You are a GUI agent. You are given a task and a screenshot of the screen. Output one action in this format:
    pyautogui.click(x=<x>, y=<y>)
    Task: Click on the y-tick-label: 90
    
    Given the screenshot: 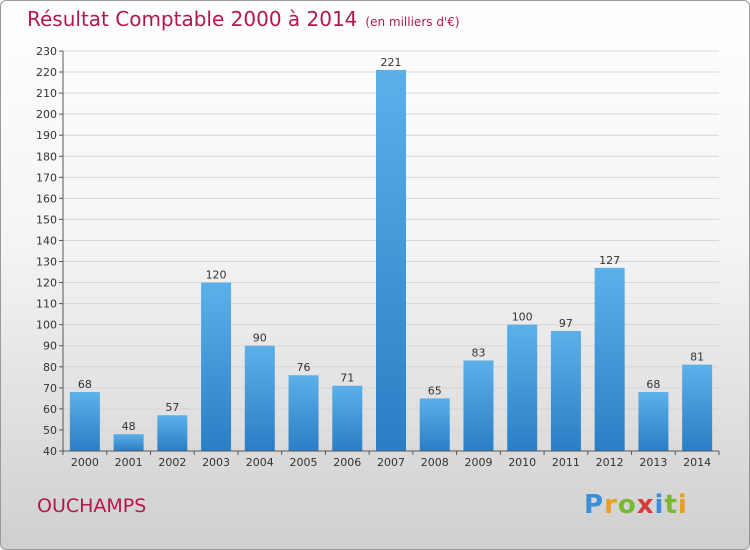 What is the action you would take?
    pyautogui.click(x=50, y=346)
    